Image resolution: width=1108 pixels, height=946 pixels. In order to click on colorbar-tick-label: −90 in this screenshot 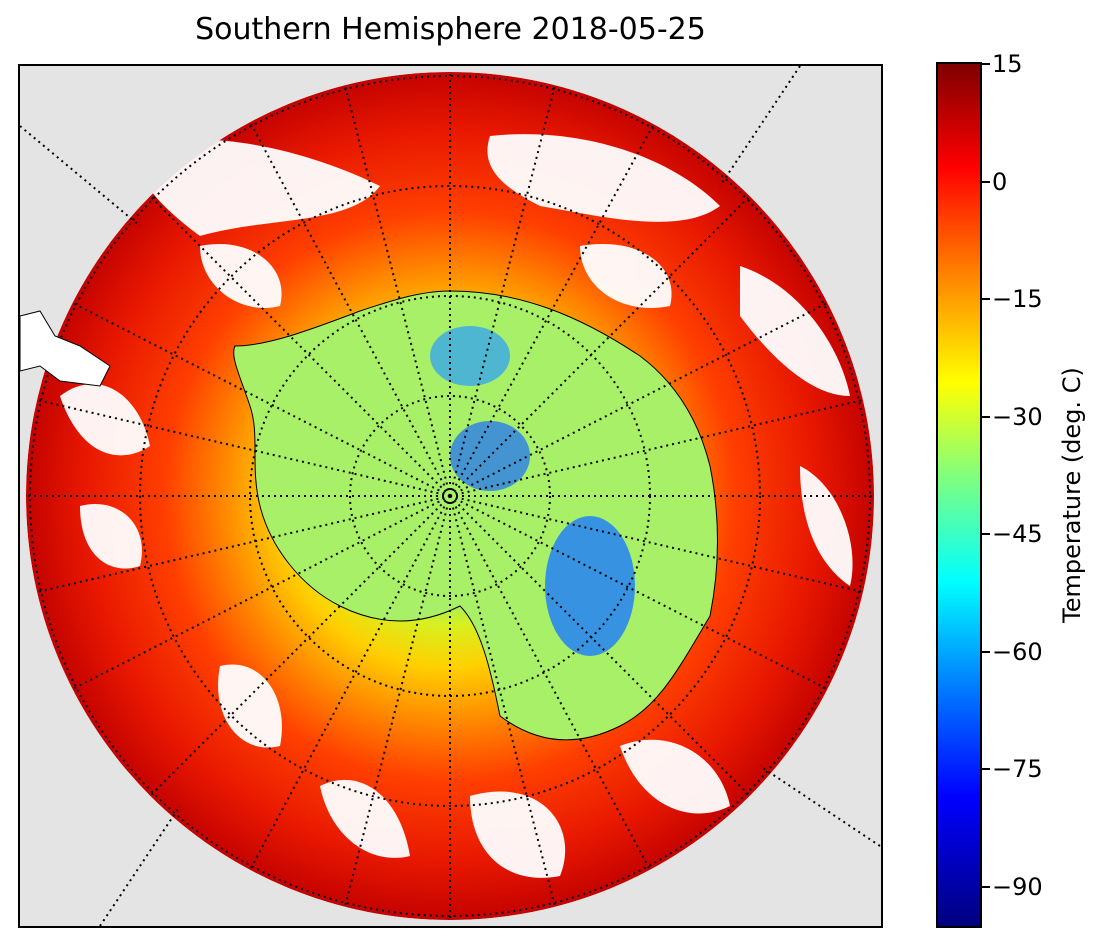, I will do `click(1017, 886)`.